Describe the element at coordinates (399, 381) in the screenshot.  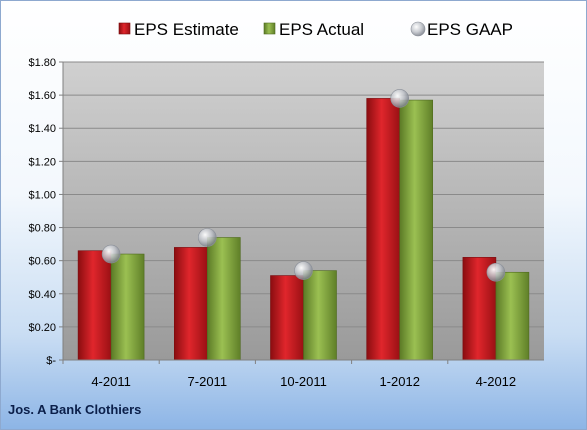
I see `x-tick-label: 1-2012` at that location.